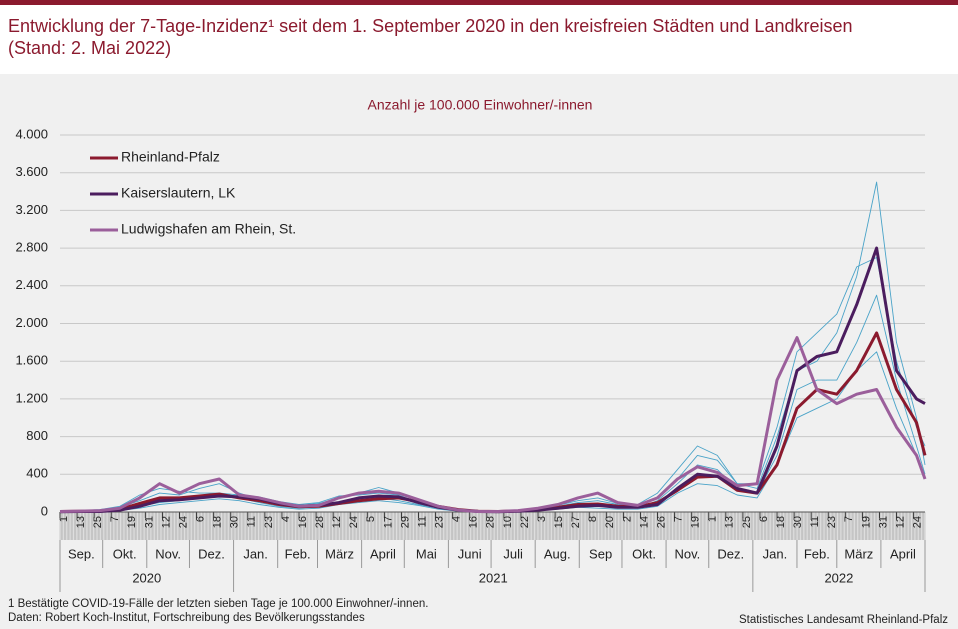 The image size is (958, 629). What do you see at coordinates (513, 553) in the screenshot?
I see `month-label: Juli` at bounding box center [513, 553].